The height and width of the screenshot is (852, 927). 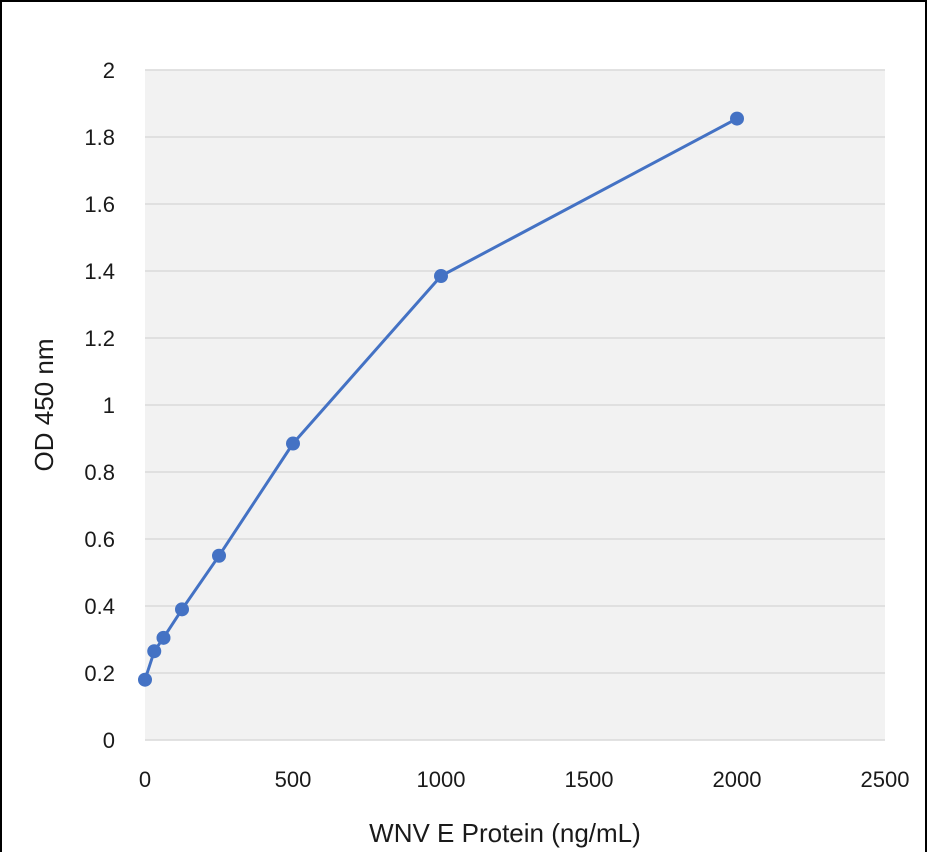 I want to click on y-tick-label: 0.6, so click(x=99, y=539).